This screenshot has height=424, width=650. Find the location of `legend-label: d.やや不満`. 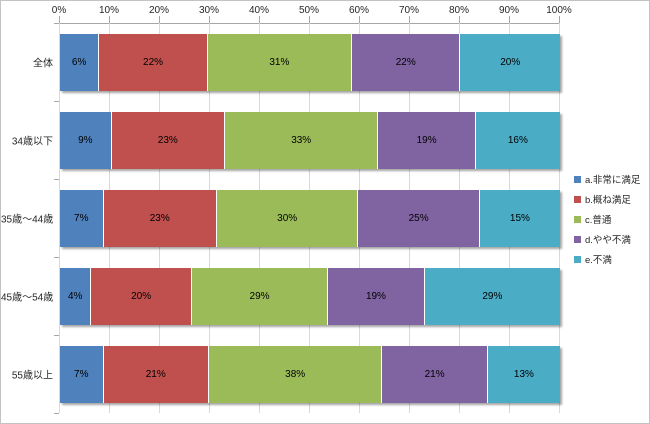

legend-label: d.やや不満 is located at coordinates (608, 240).